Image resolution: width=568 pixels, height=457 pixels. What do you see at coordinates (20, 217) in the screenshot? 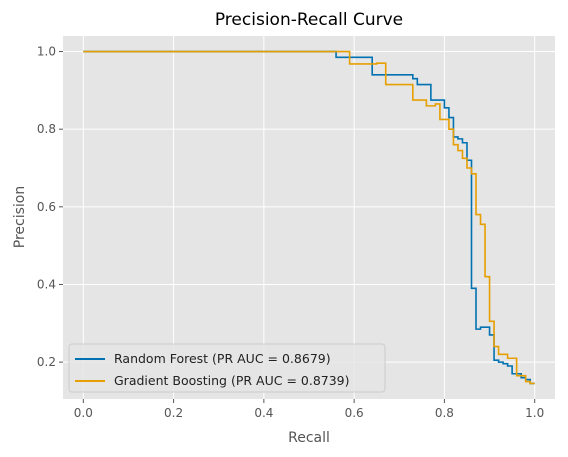
I see `y-axis-label: Precision` at bounding box center [20, 217].